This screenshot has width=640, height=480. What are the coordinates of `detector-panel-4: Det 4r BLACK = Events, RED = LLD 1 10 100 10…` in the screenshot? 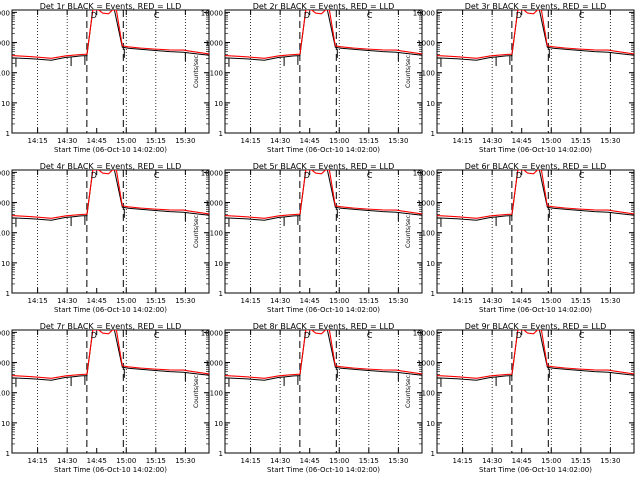 It's located at (105, 238).